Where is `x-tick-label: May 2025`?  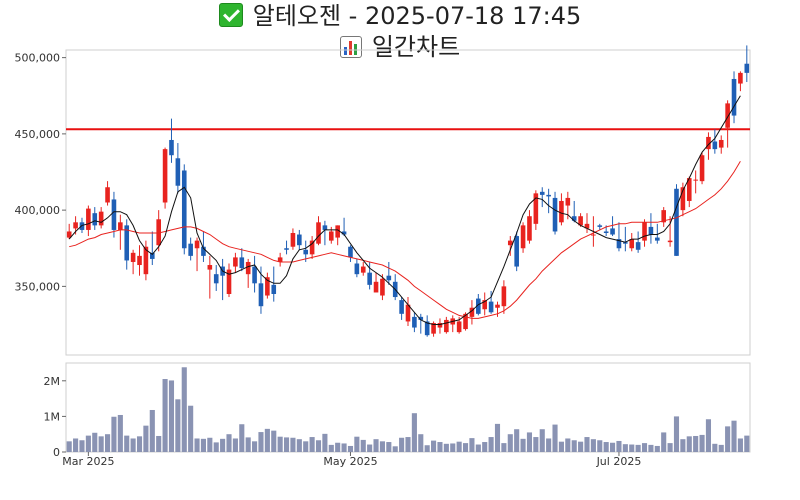
x-tick-label: May 2025 is located at coordinates (350, 461).